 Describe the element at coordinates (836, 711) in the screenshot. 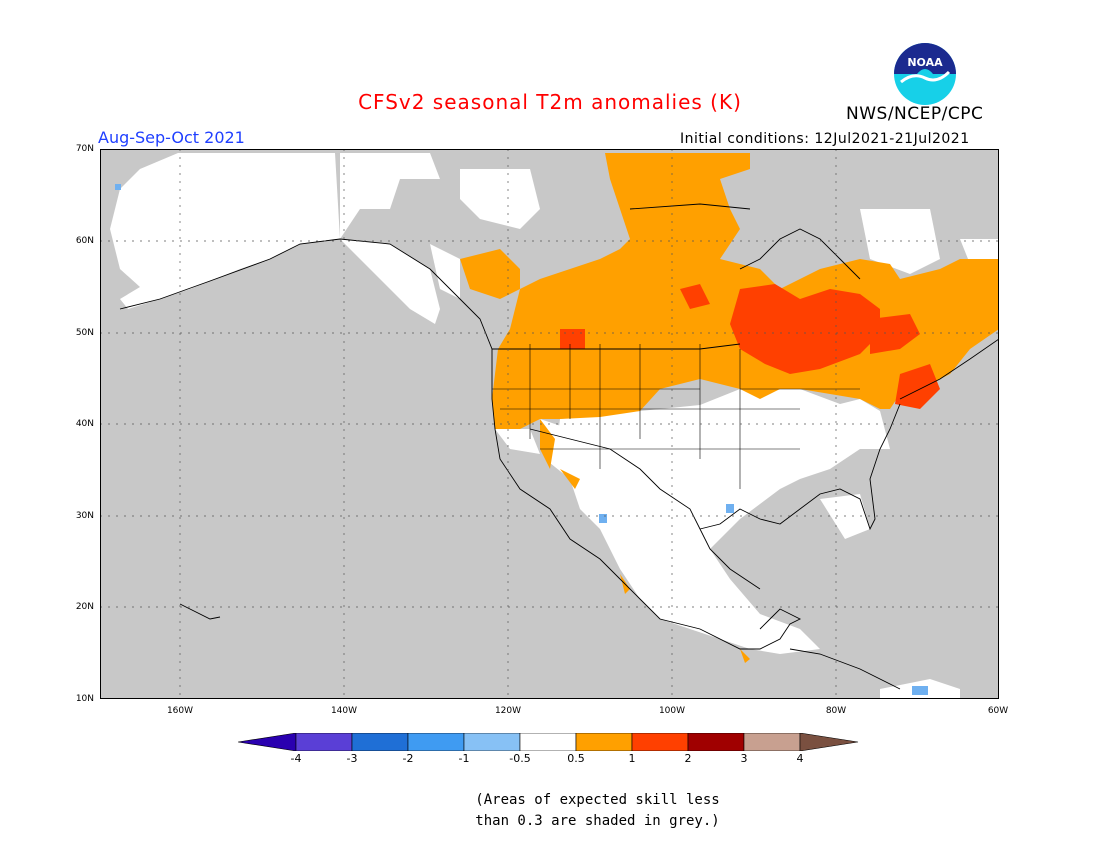

I see `lon-label-80w: 80W` at that location.